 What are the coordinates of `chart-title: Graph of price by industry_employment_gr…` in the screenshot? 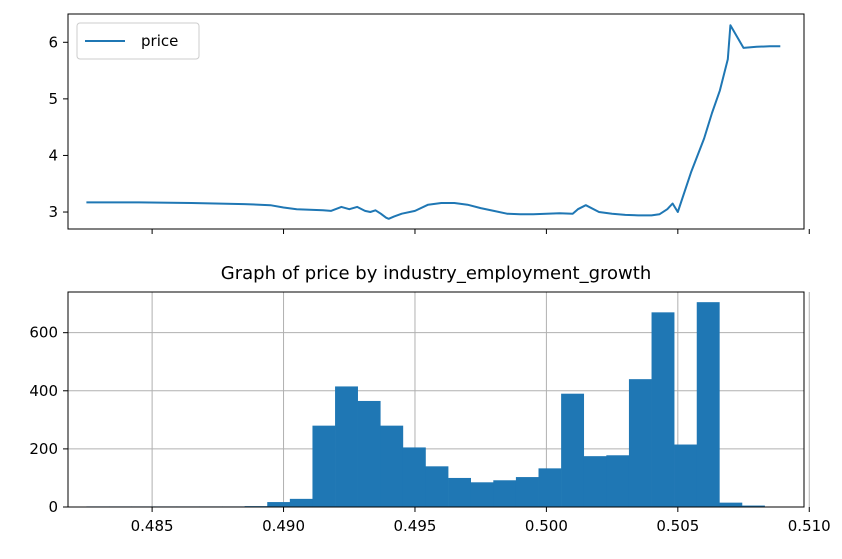 It's located at (436, 273).